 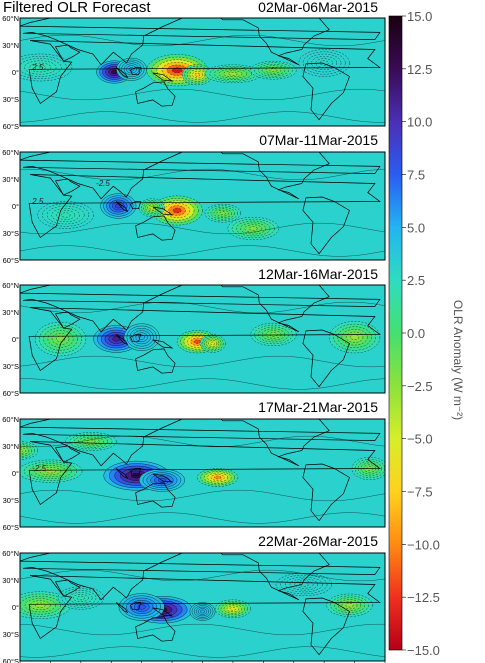 I want to click on panel-date-range: 12Mar-16Mar-2015, so click(x=318, y=274).